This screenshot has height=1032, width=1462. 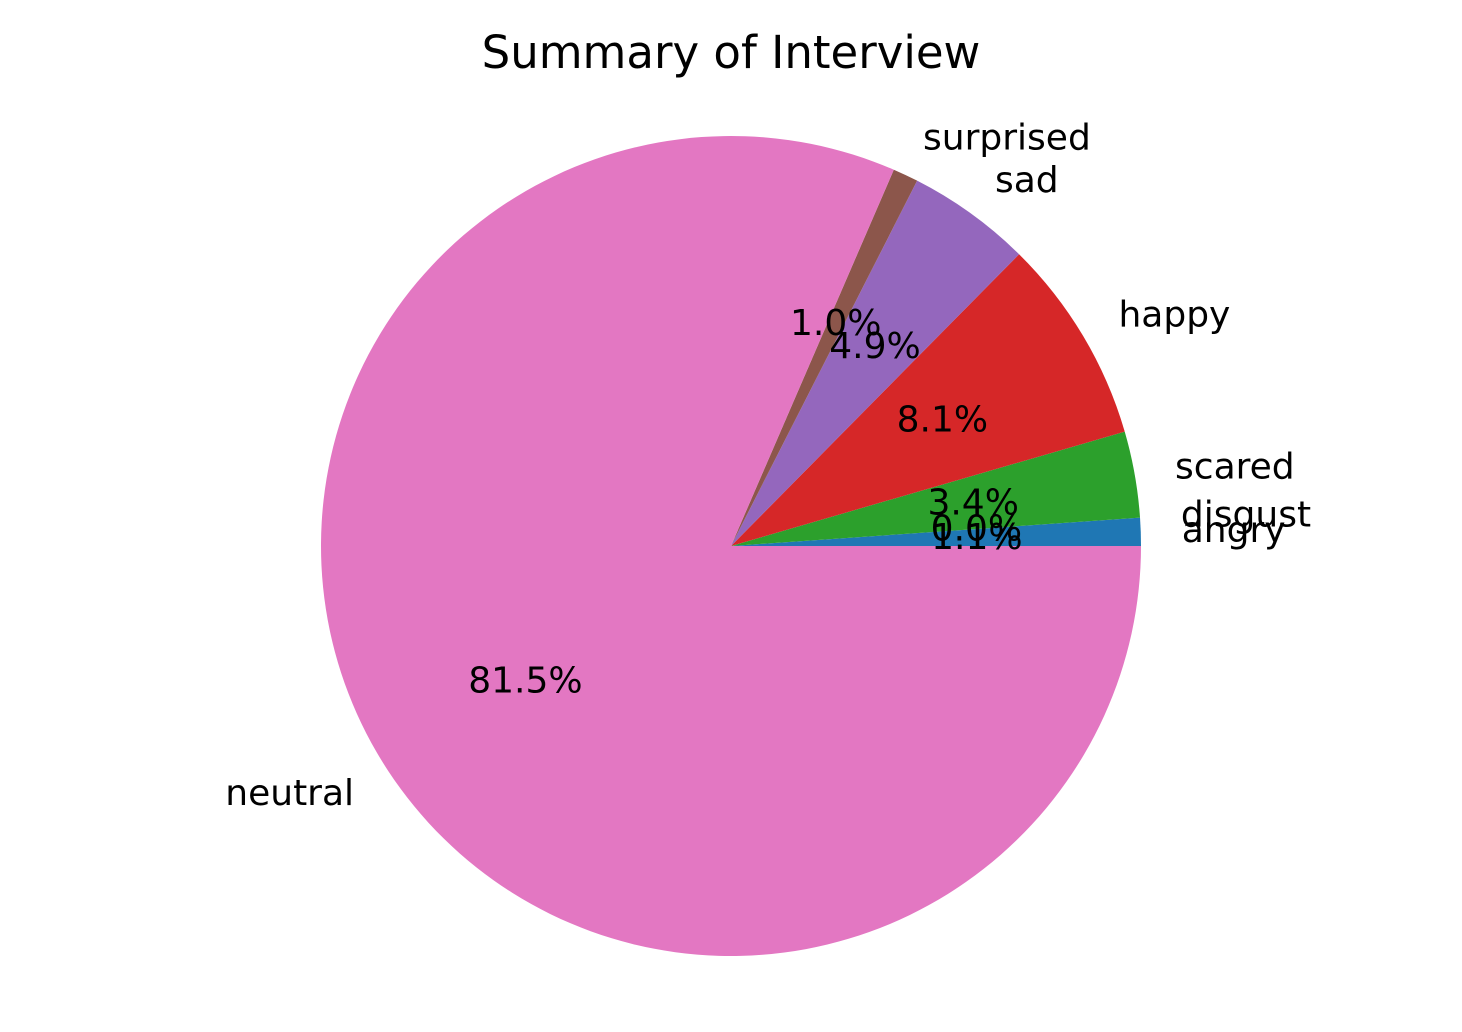 I want to click on pie-slice-angry, so click(x=936, y=531).